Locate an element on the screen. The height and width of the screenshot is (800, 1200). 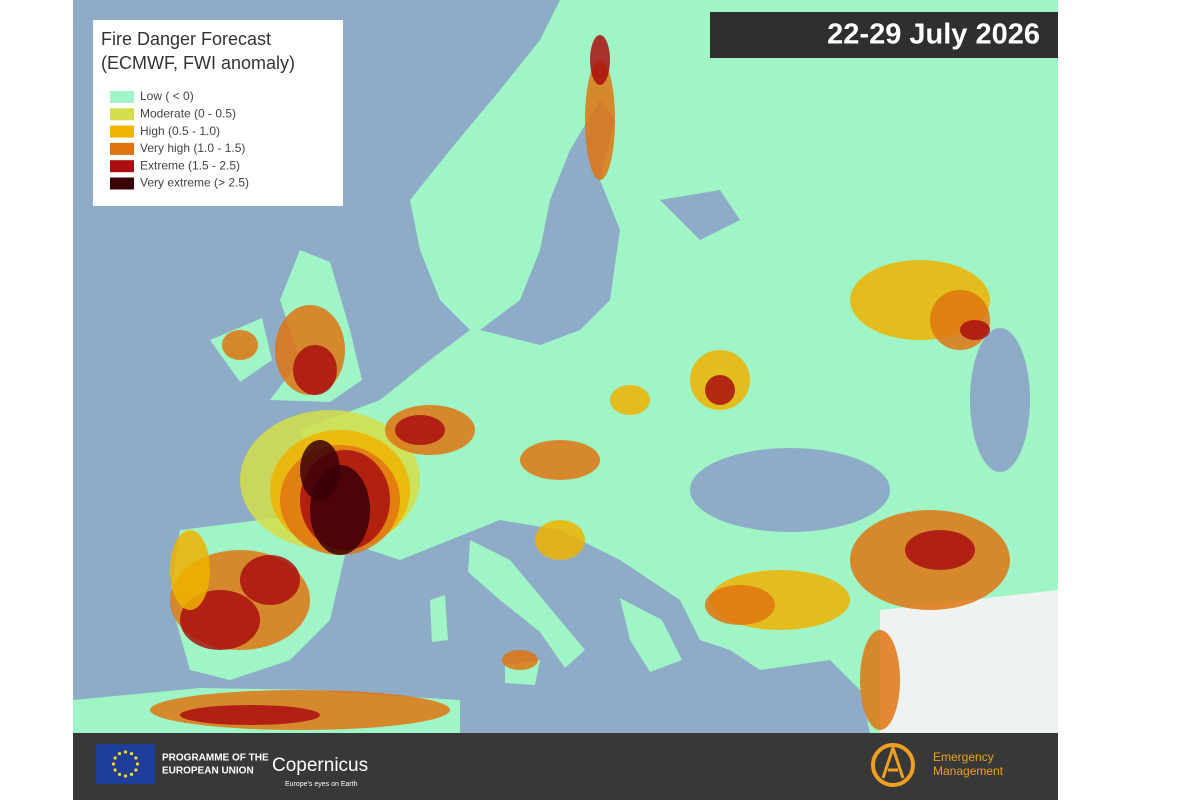
eu-line: EUROPEAN UNION is located at coordinates (208, 771).